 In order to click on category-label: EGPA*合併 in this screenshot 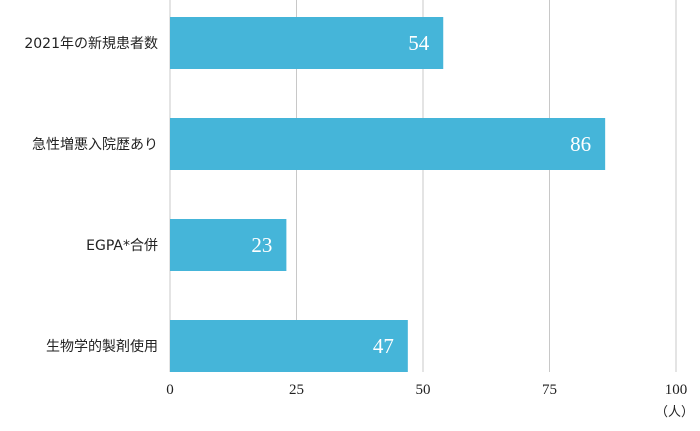, I will do `click(122, 246)`.